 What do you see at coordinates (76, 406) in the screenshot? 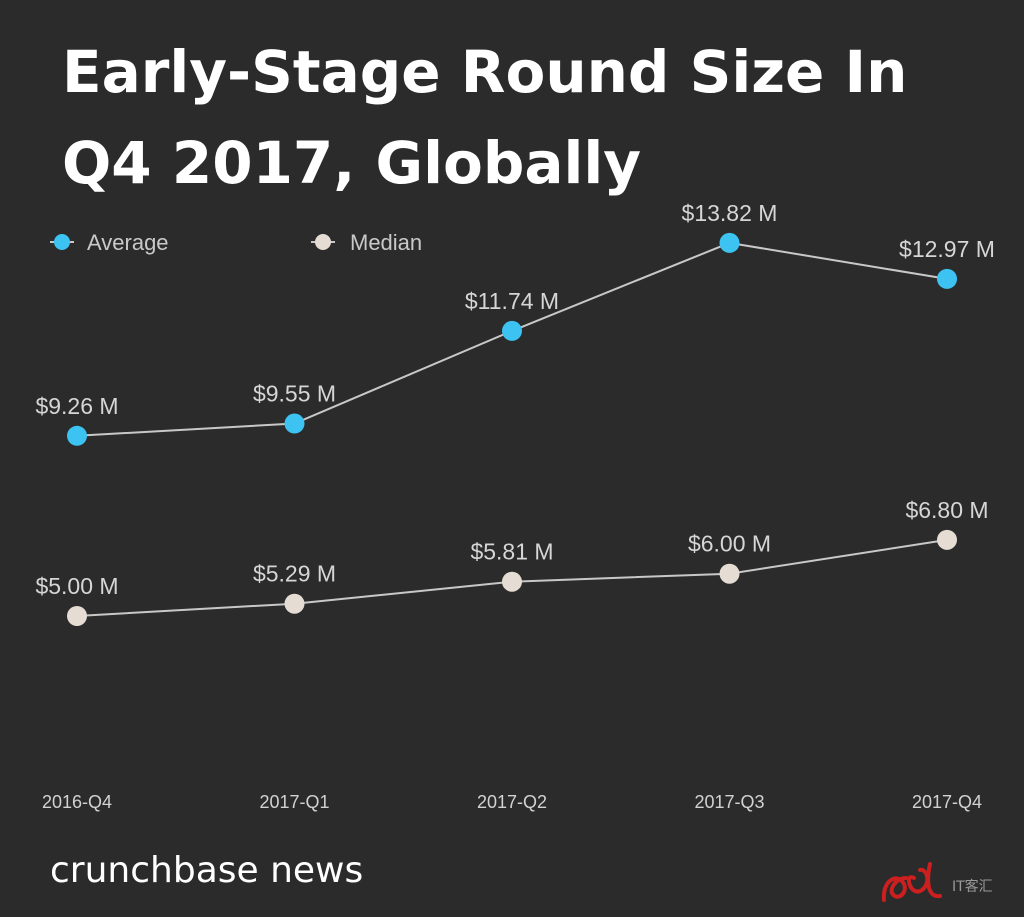
I see `data-label-average-2016-Q4: $9.26 M` at bounding box center [76, 406].